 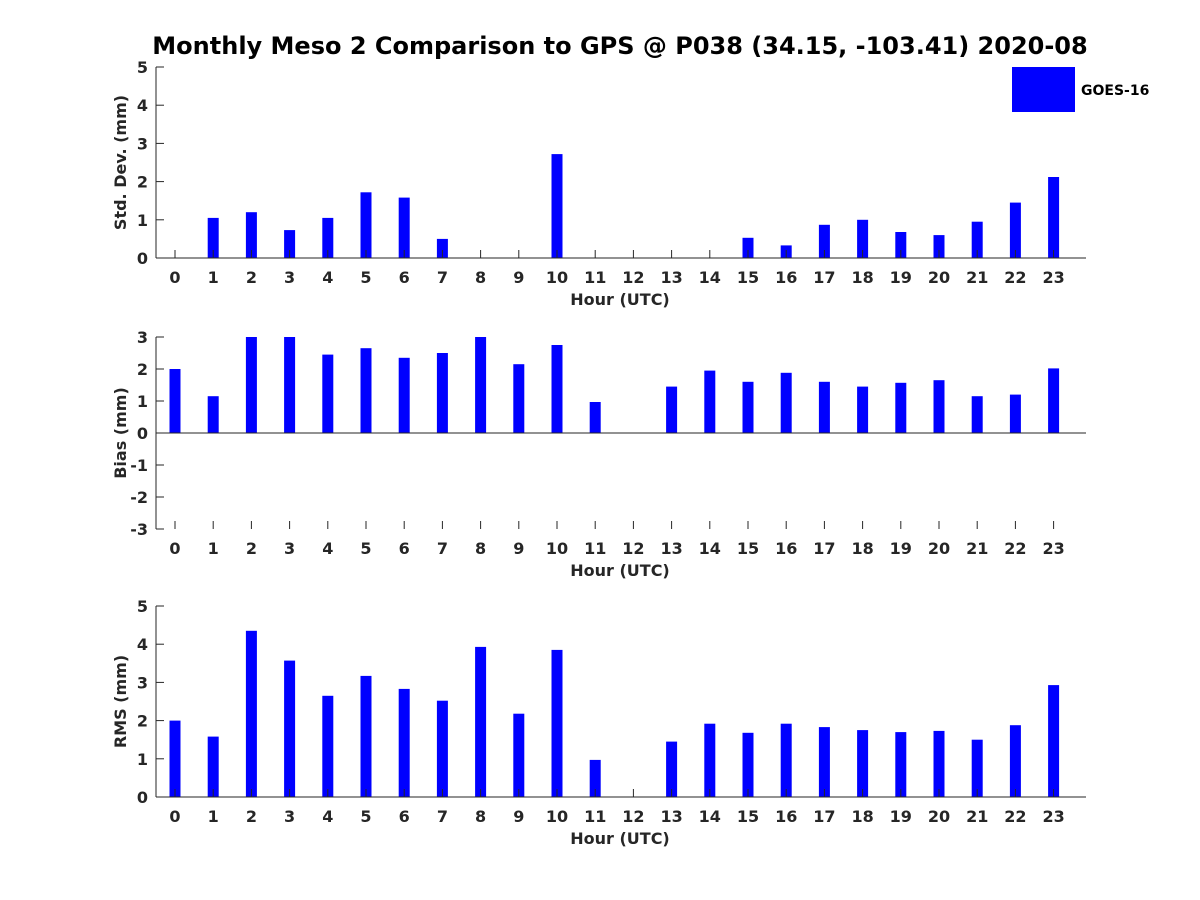 I want to click on legend-swatch, so click(x=1043, y=89).